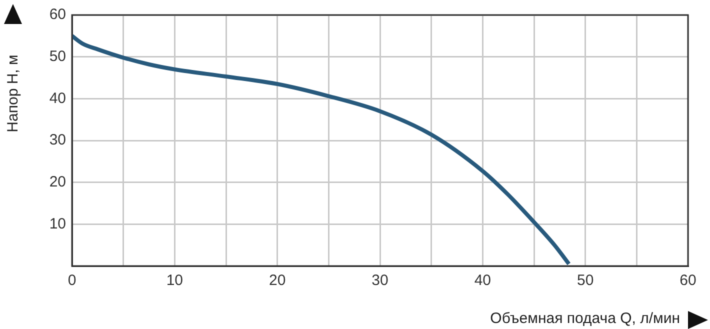 Image resolution: width=710 pixels, height=329 pixels. I want to click on x-tick-label: 10, so click(175, 281).